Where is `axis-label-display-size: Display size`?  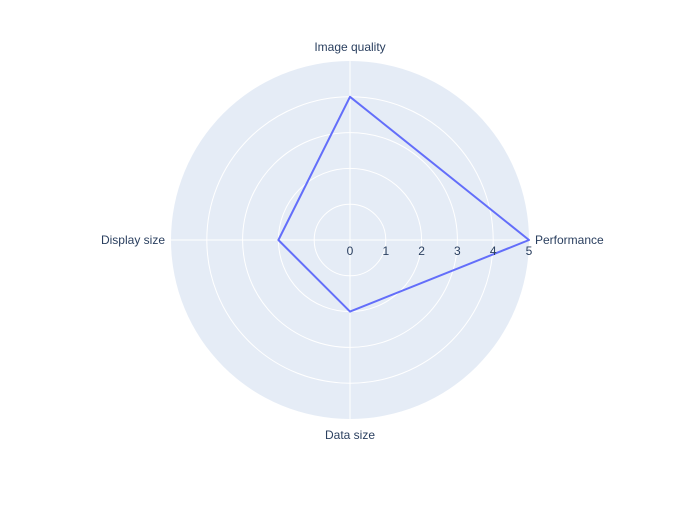 axis-label-display-size: Display size is located at coordinates (133, 240).